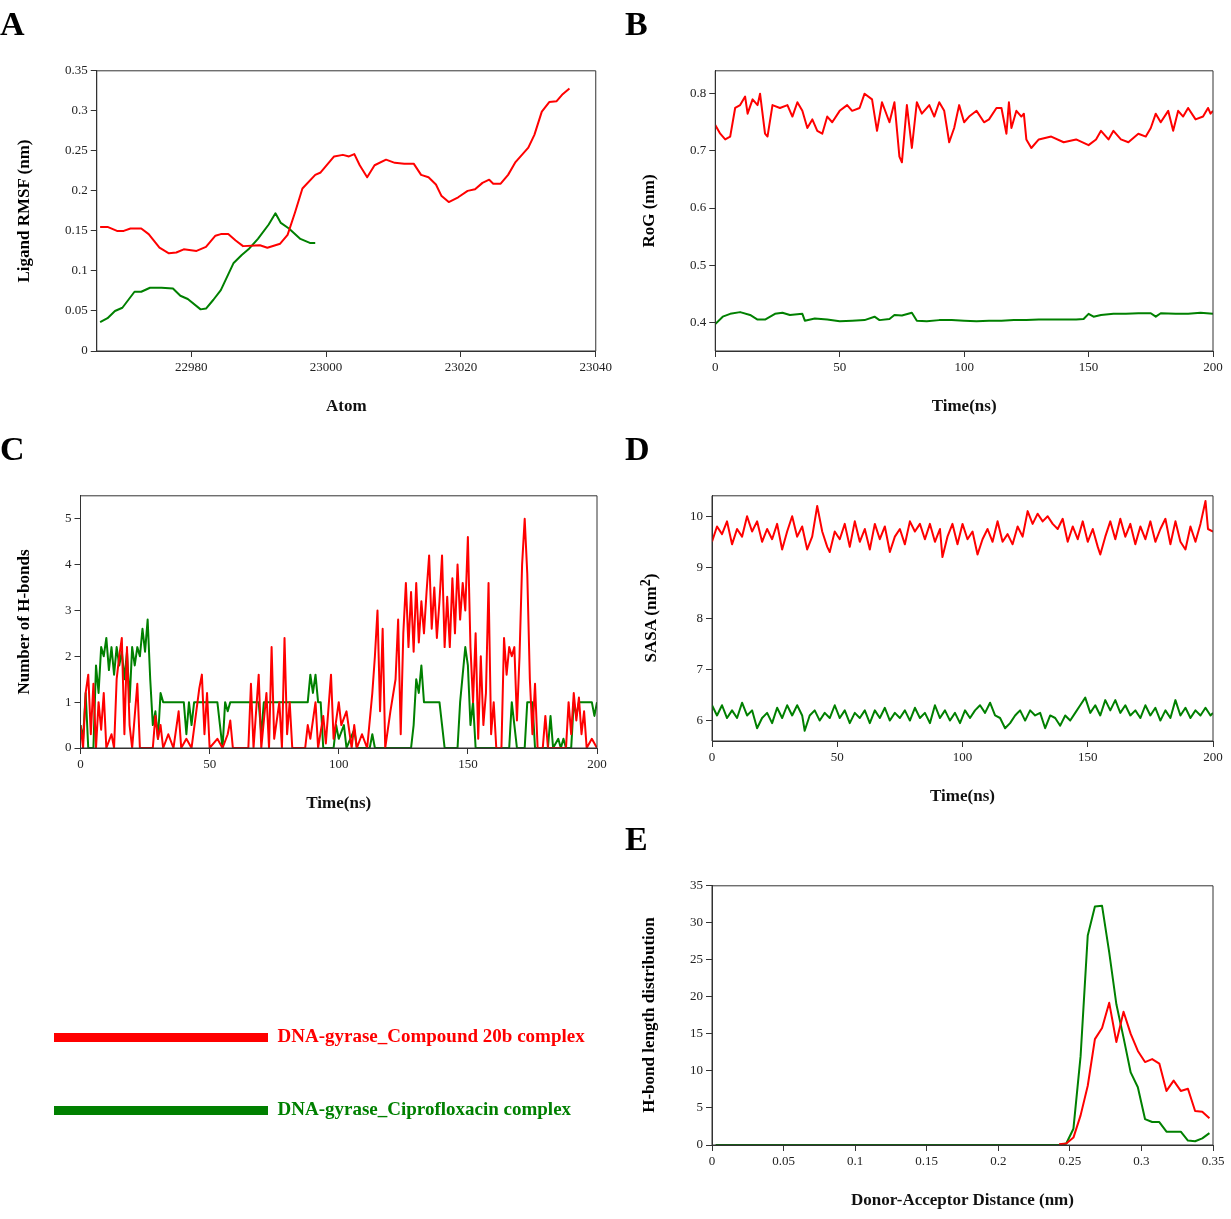  I want to click on x-tick-label: 0.25, so click(1070, 1161).